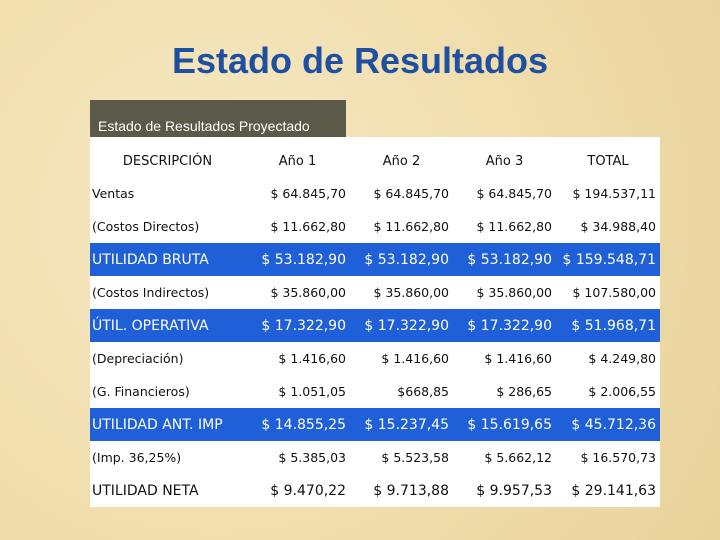  What do you see at coordinates (618, 226) in the screenshot?
I see `amount-cell: $ 34.988,40` at bounding box center [618, 226].